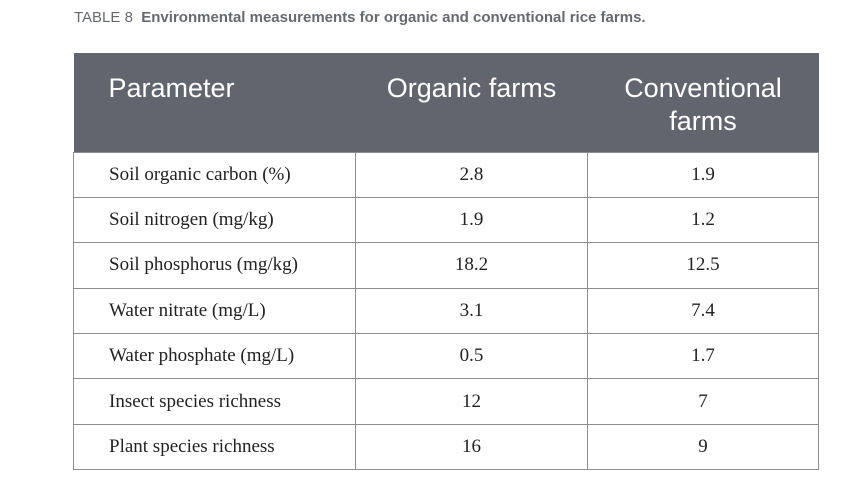 The height and width of the screenshot is (489, 853). I want to click on table-row: Plant species richness 16 9, so click(446, 447).